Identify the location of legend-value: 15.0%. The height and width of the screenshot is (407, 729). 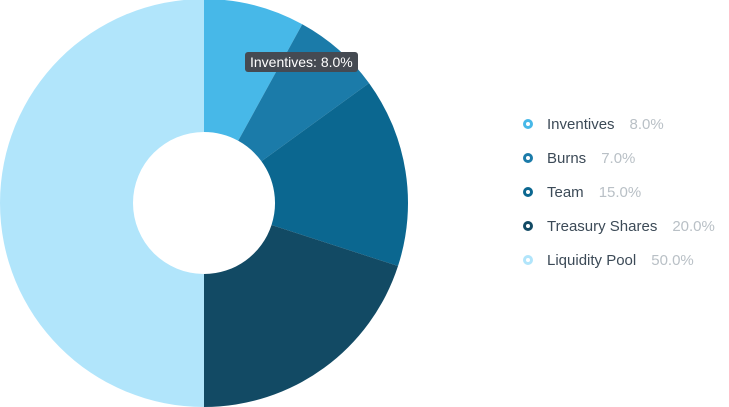
(620, 192).